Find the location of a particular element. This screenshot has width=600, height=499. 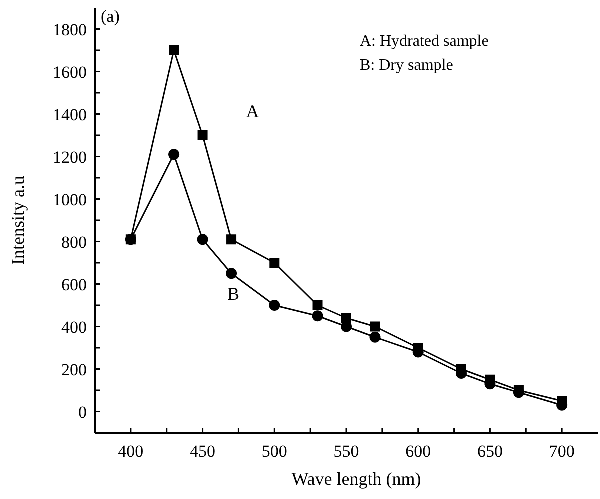

y-tick-label: 1600 is located at coordinates (70, 72).